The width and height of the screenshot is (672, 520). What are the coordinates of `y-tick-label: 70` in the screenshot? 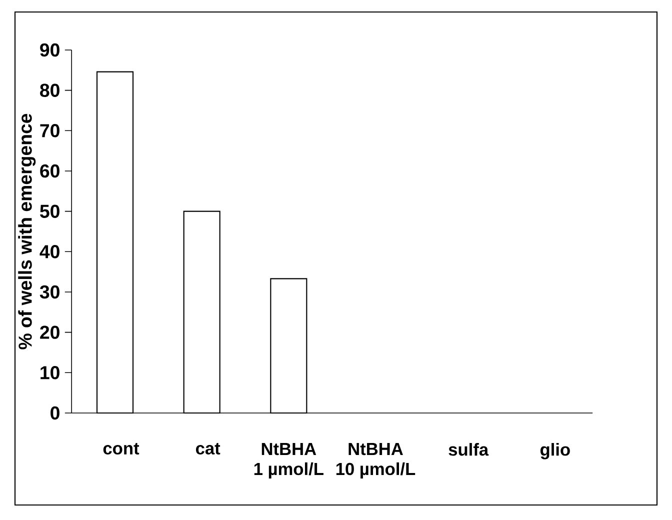 It's located at (50, 131).